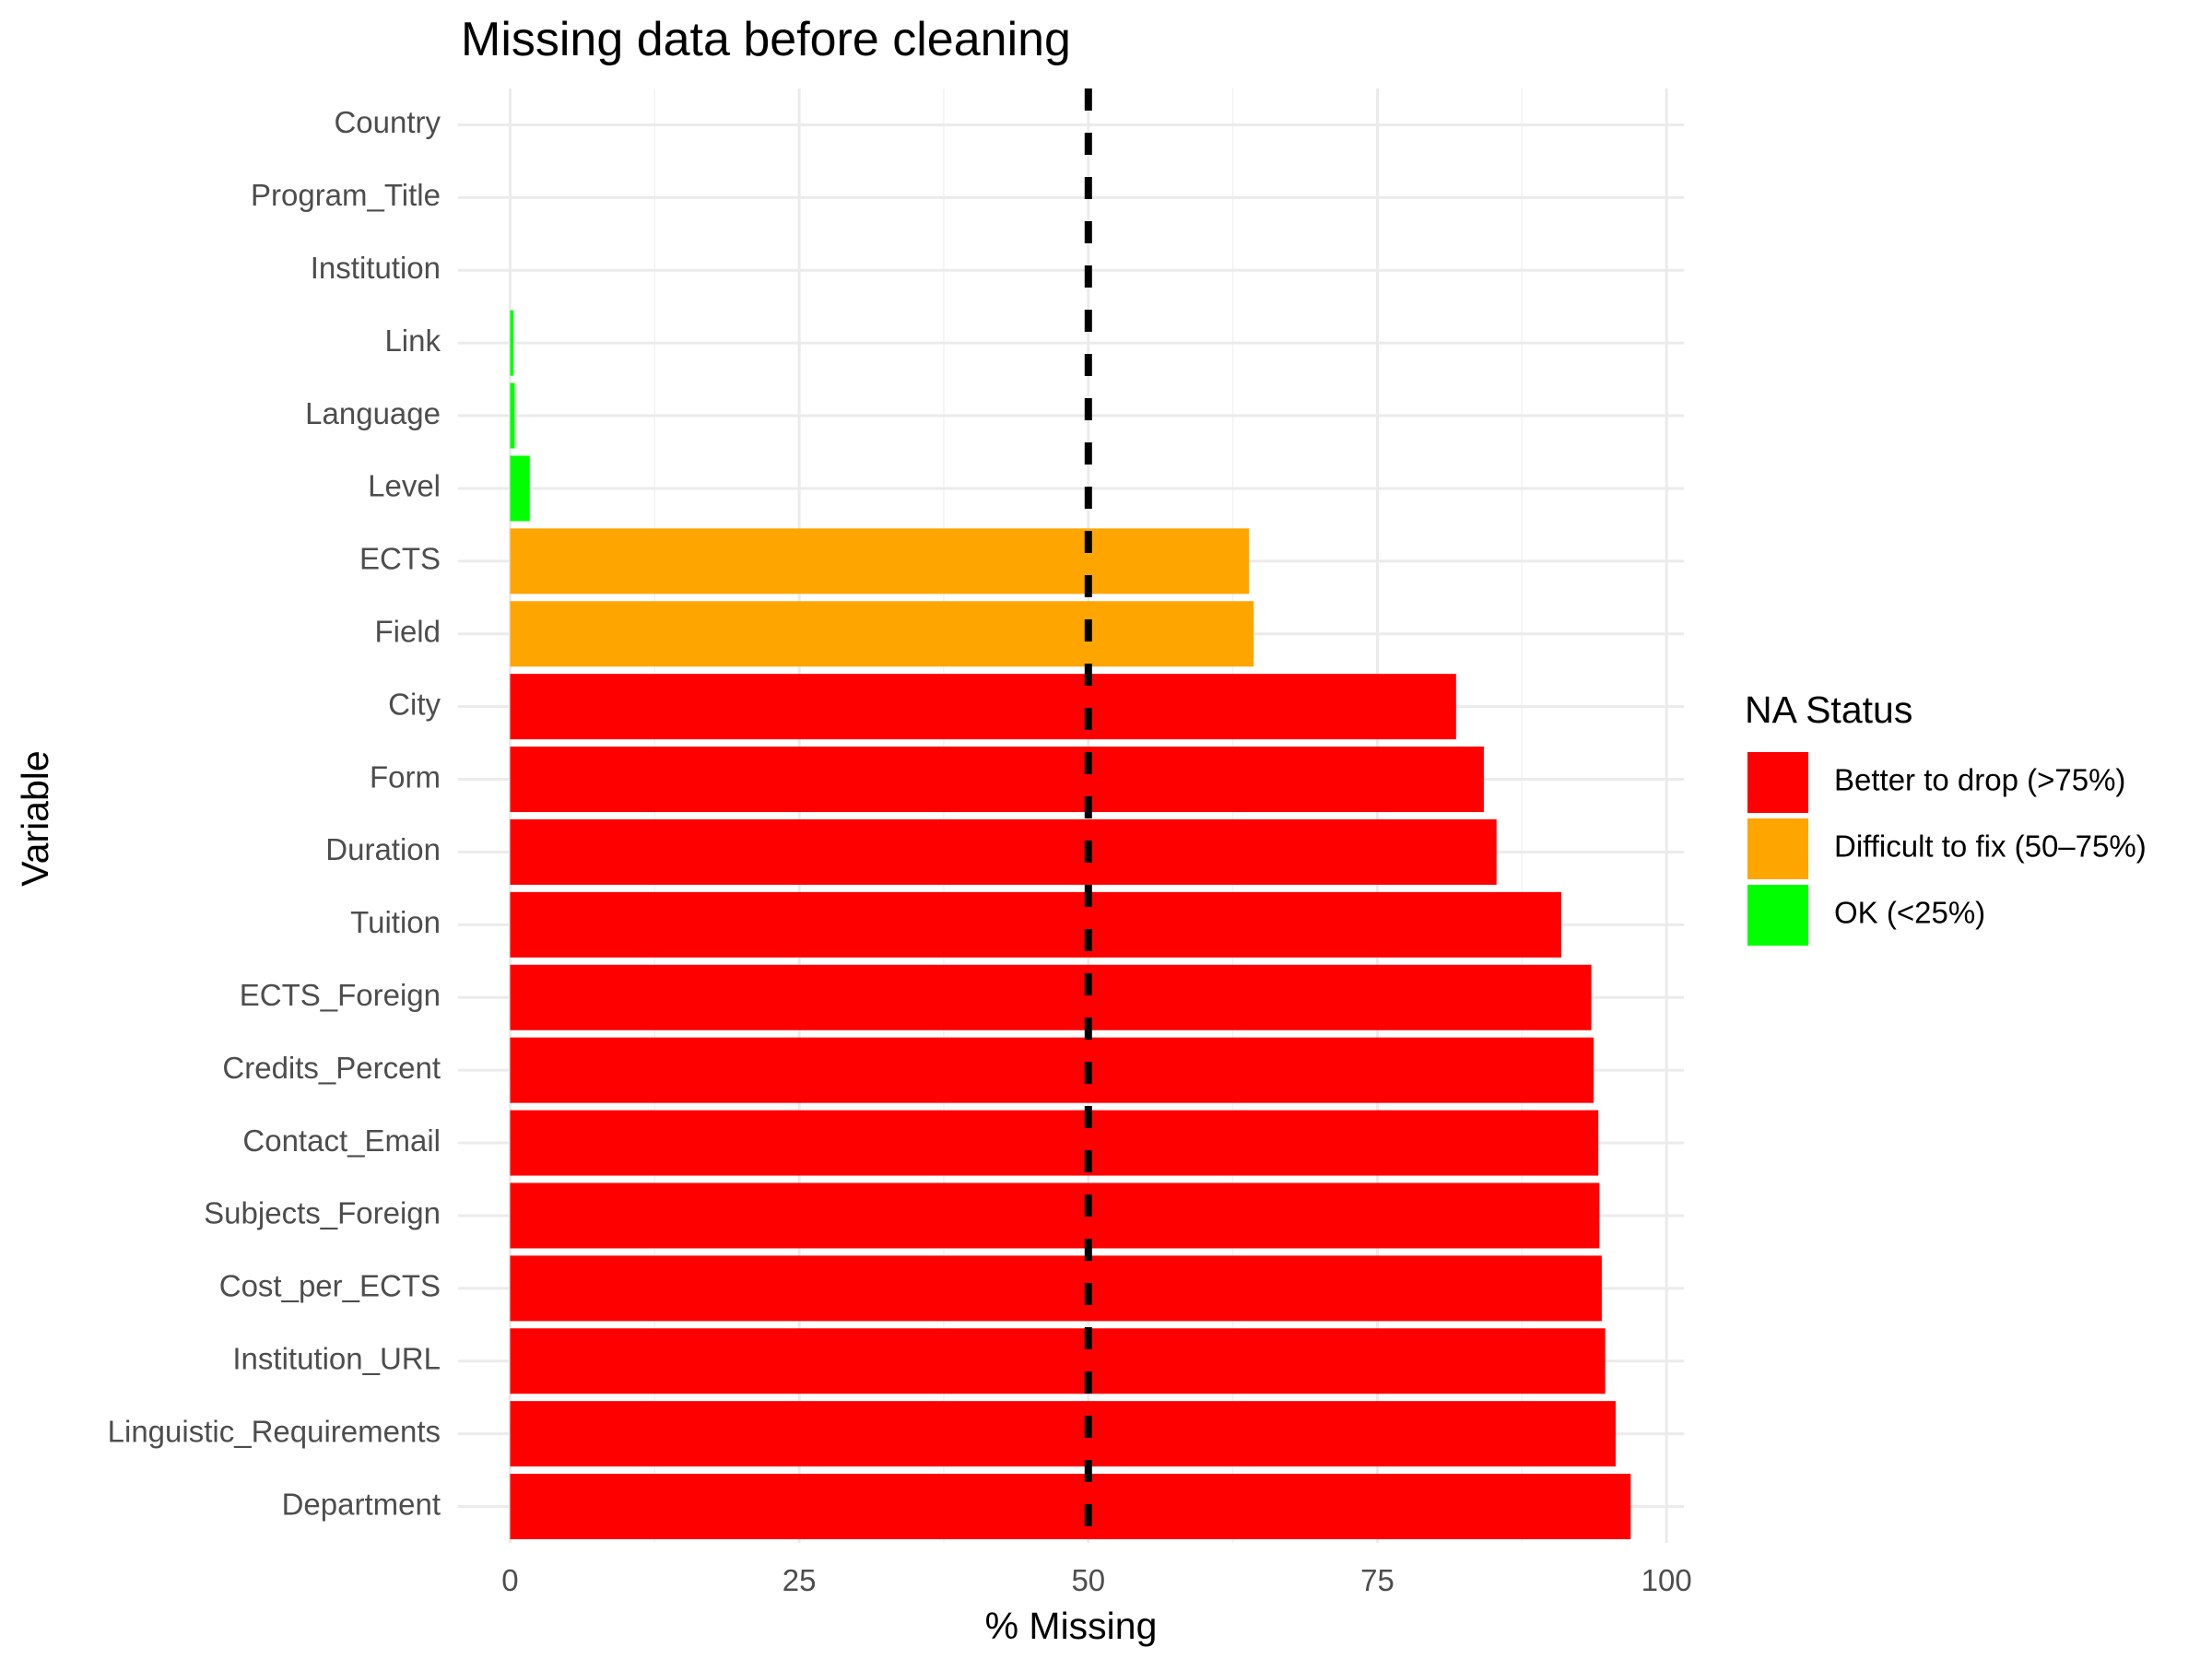  I want to click on x-axis-title: % Missing, so click(1071, 1626).